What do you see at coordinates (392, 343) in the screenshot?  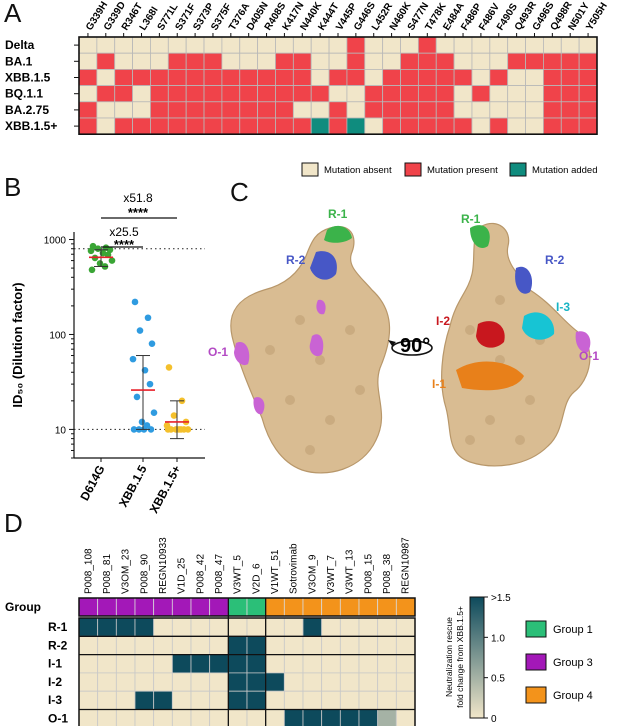 I see `rotation-arrow-head` at bounding box center [392, 343].